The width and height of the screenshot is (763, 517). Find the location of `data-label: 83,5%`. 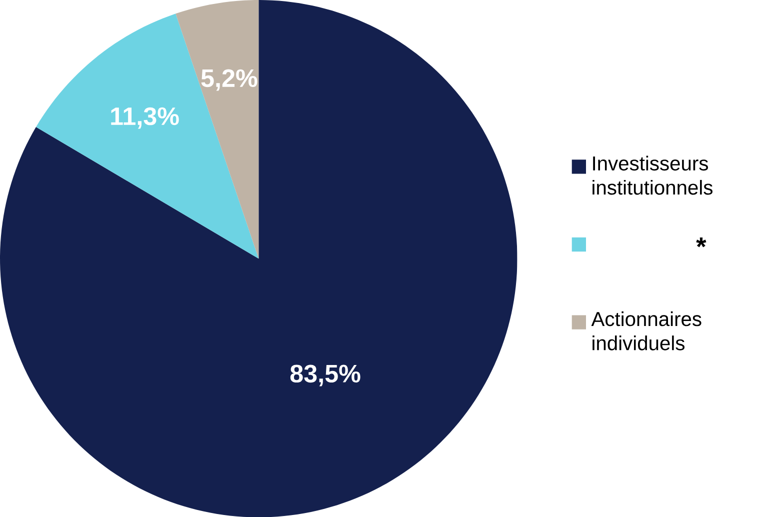

data-label: 83,5% is located at coordinates (325, 375).